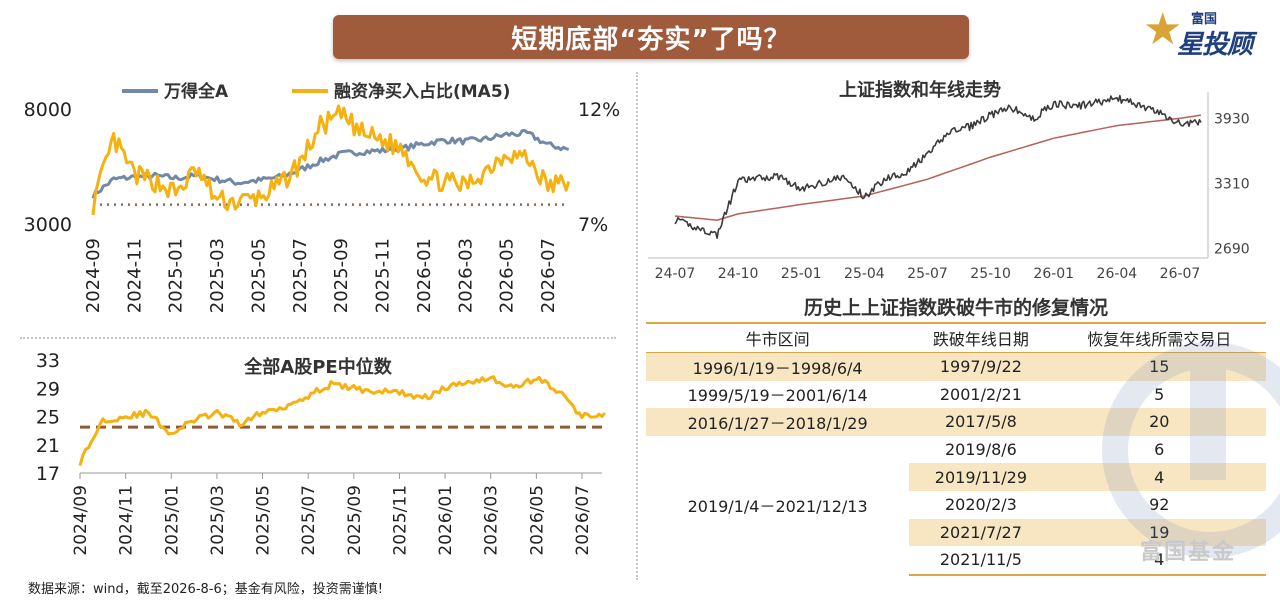  Describe the element at coordinates (355, 520) in the screenshot. I see `x-tick-label: 2025/09` at that location.